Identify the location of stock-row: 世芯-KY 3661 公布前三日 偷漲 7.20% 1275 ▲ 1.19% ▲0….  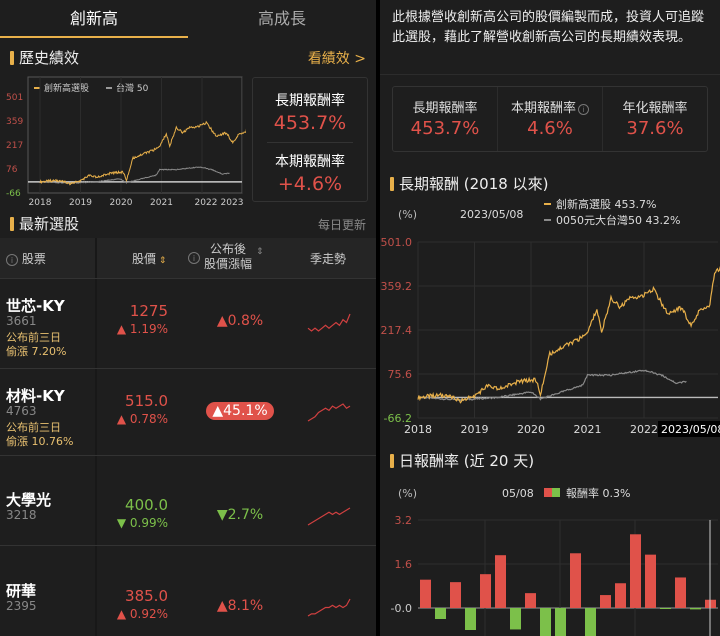
(188, 323).